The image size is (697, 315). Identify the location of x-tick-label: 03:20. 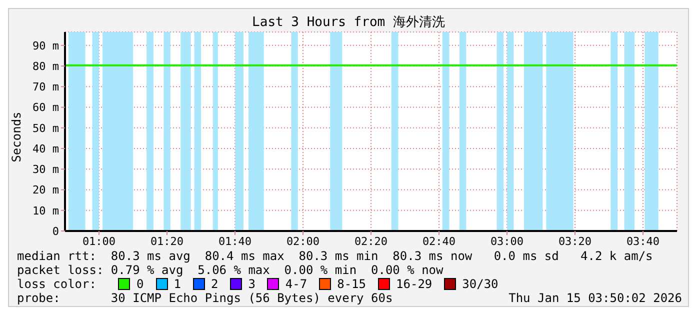
(575, 241).